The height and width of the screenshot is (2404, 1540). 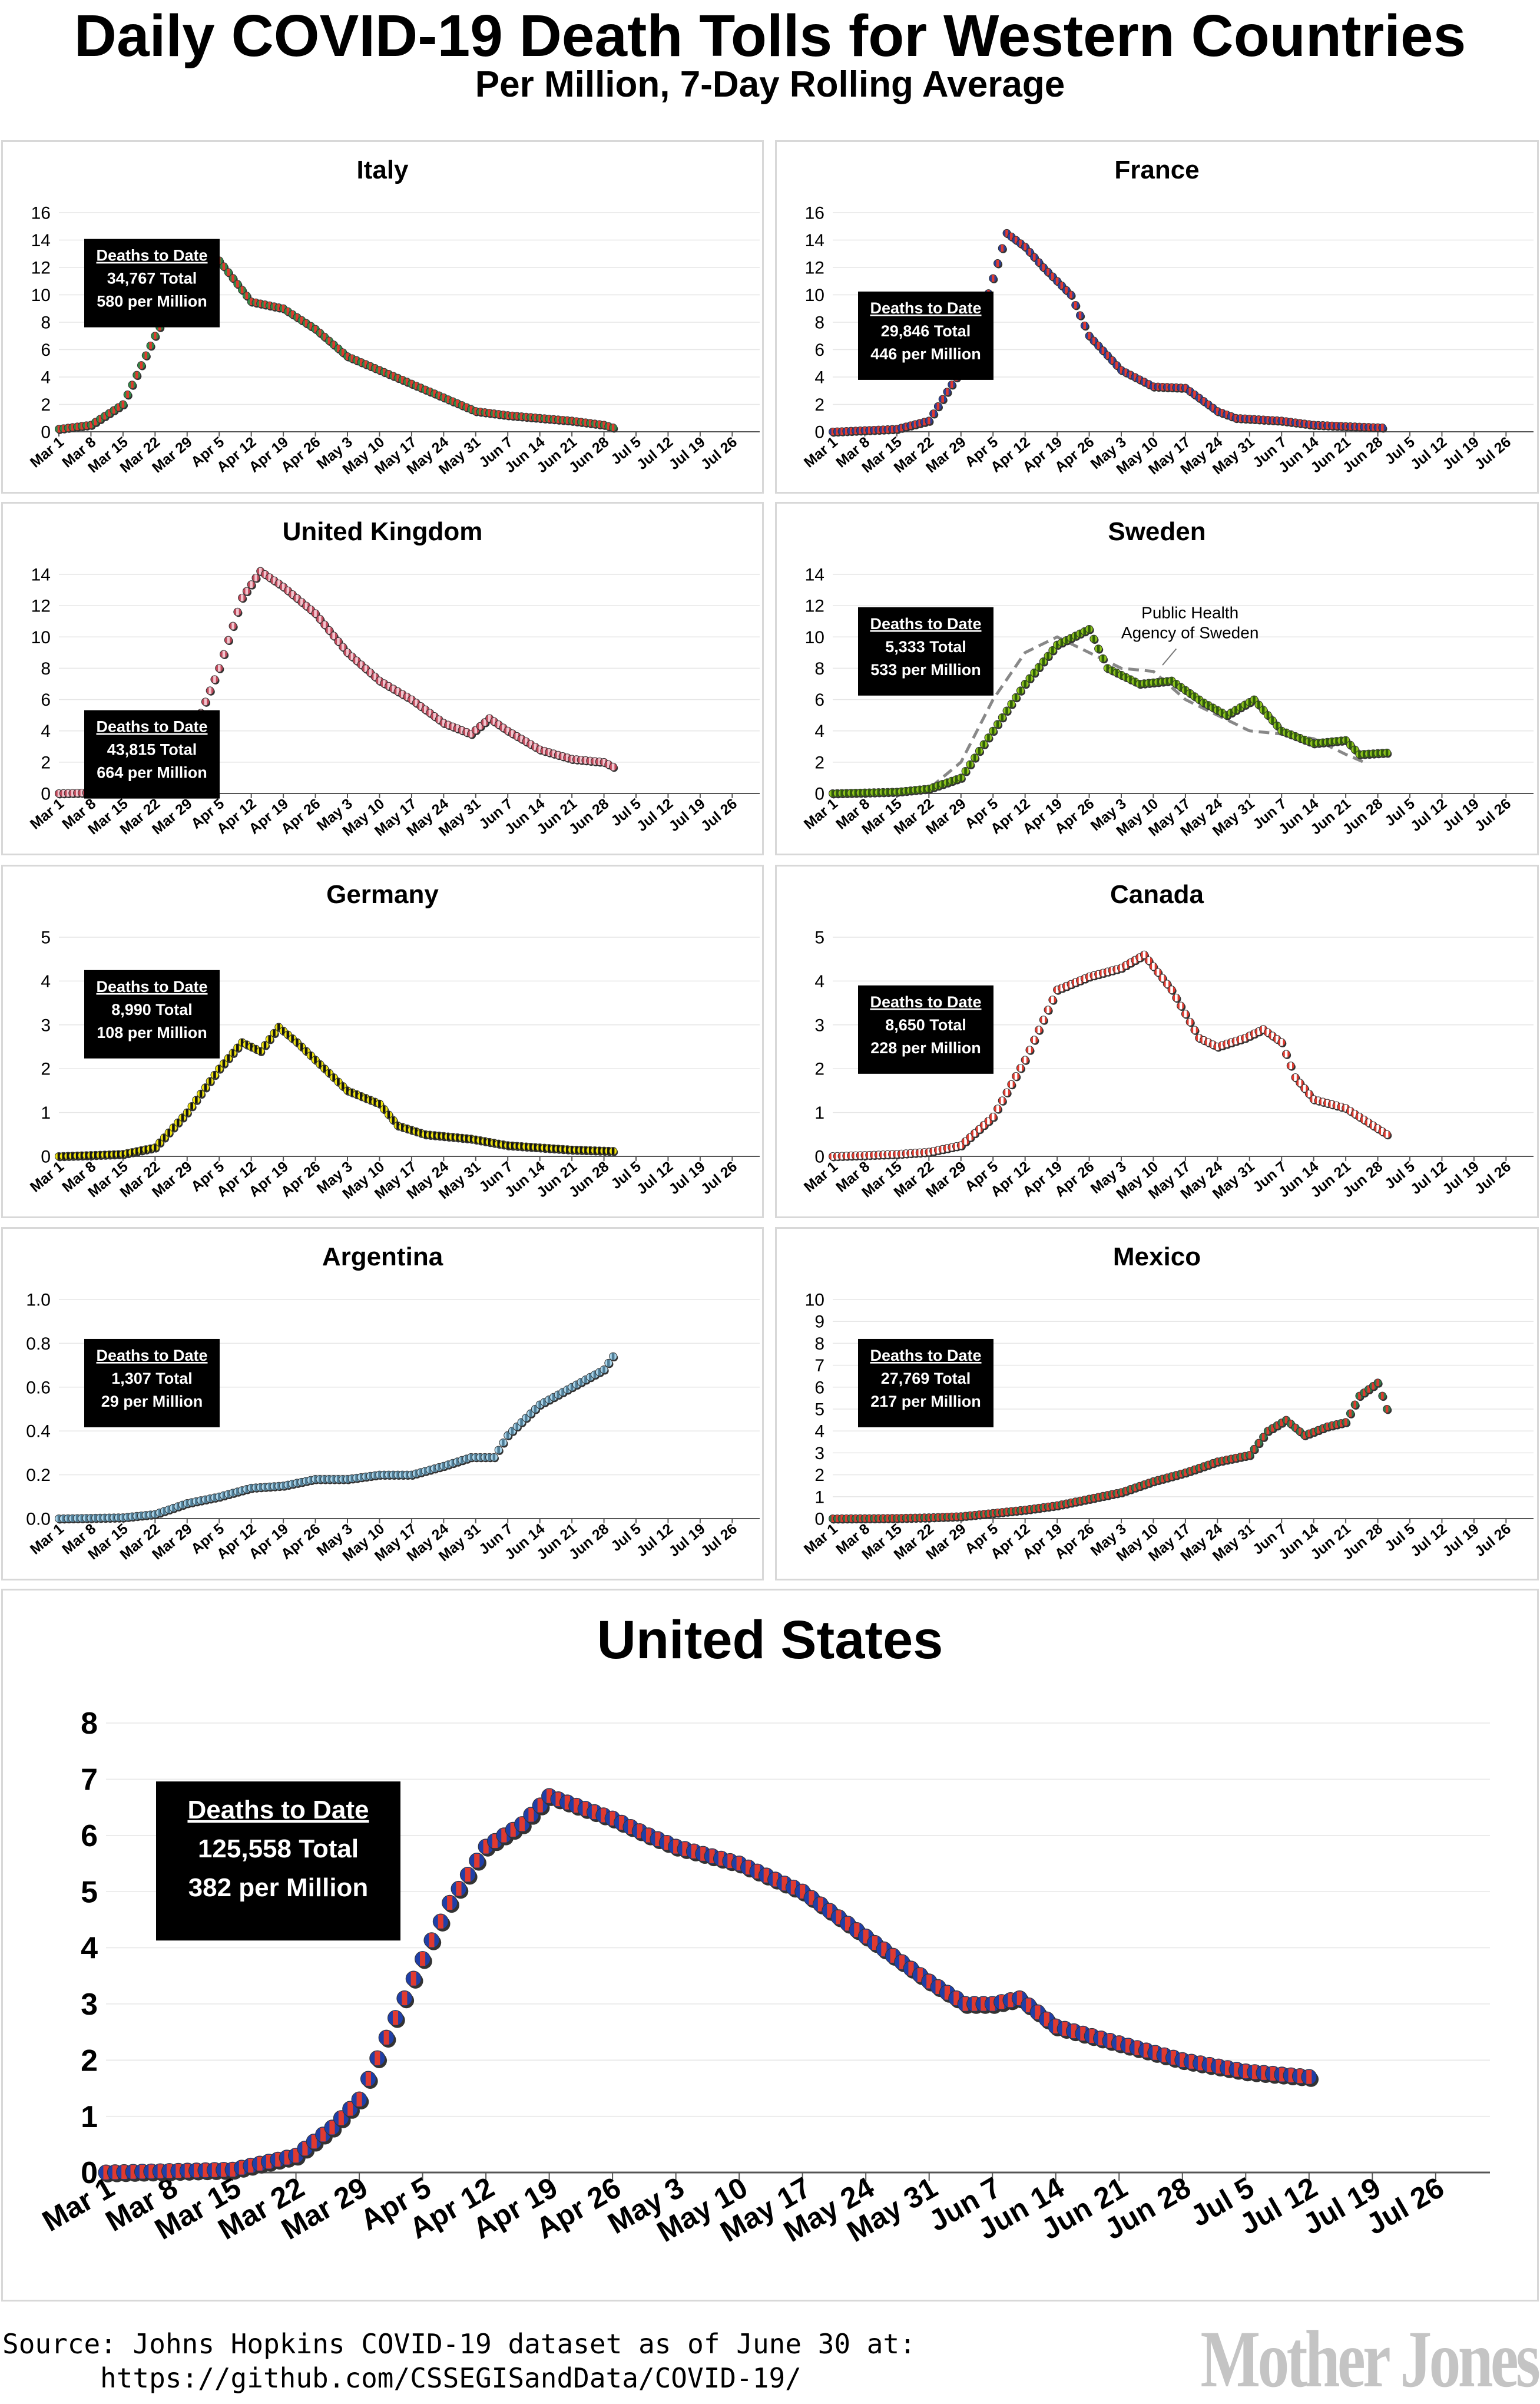 What do you see at coordinates (925, 1402) in the screenshot?
I see `summary-per-million: 217 per Million` at bounding box center [925, 1402].